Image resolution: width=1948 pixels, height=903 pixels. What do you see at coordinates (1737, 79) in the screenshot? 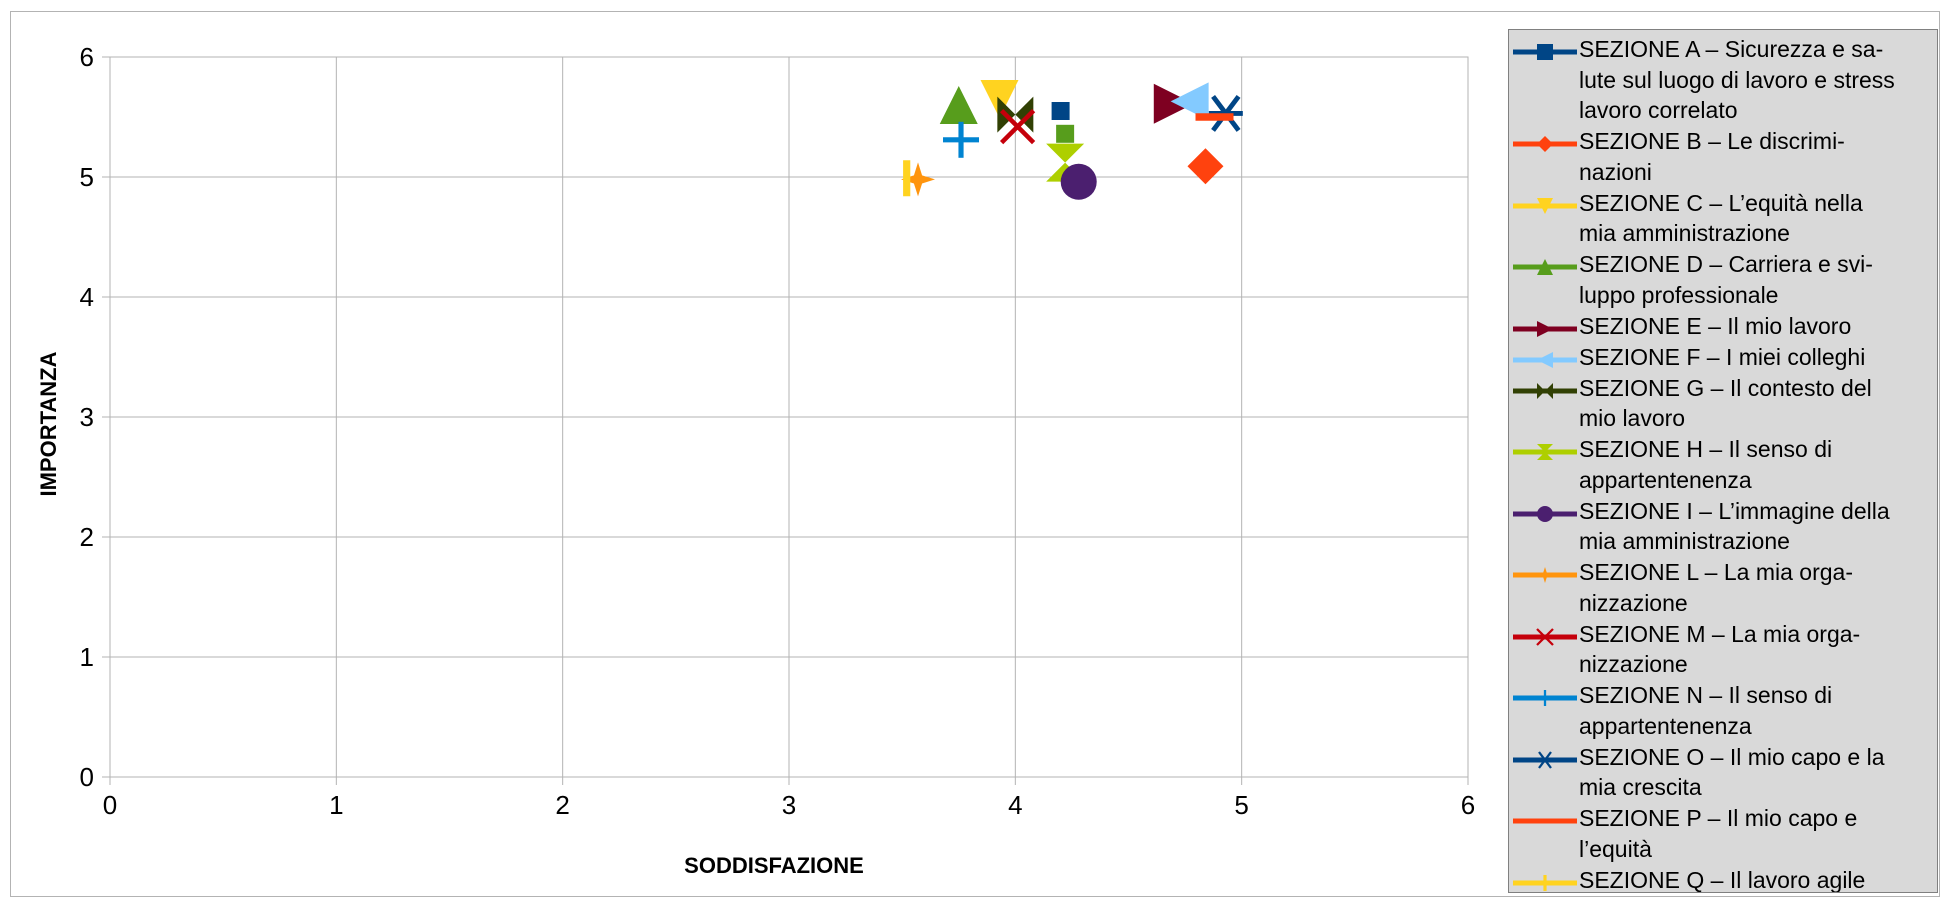
I see `legend-label-line: lute sul luogo di lavoro e stress` at bounding box center [1737, 79].